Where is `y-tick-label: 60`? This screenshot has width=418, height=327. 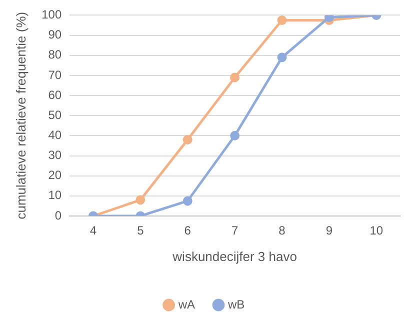
y-tick-label: 60 is located at coordinates (55, 95).